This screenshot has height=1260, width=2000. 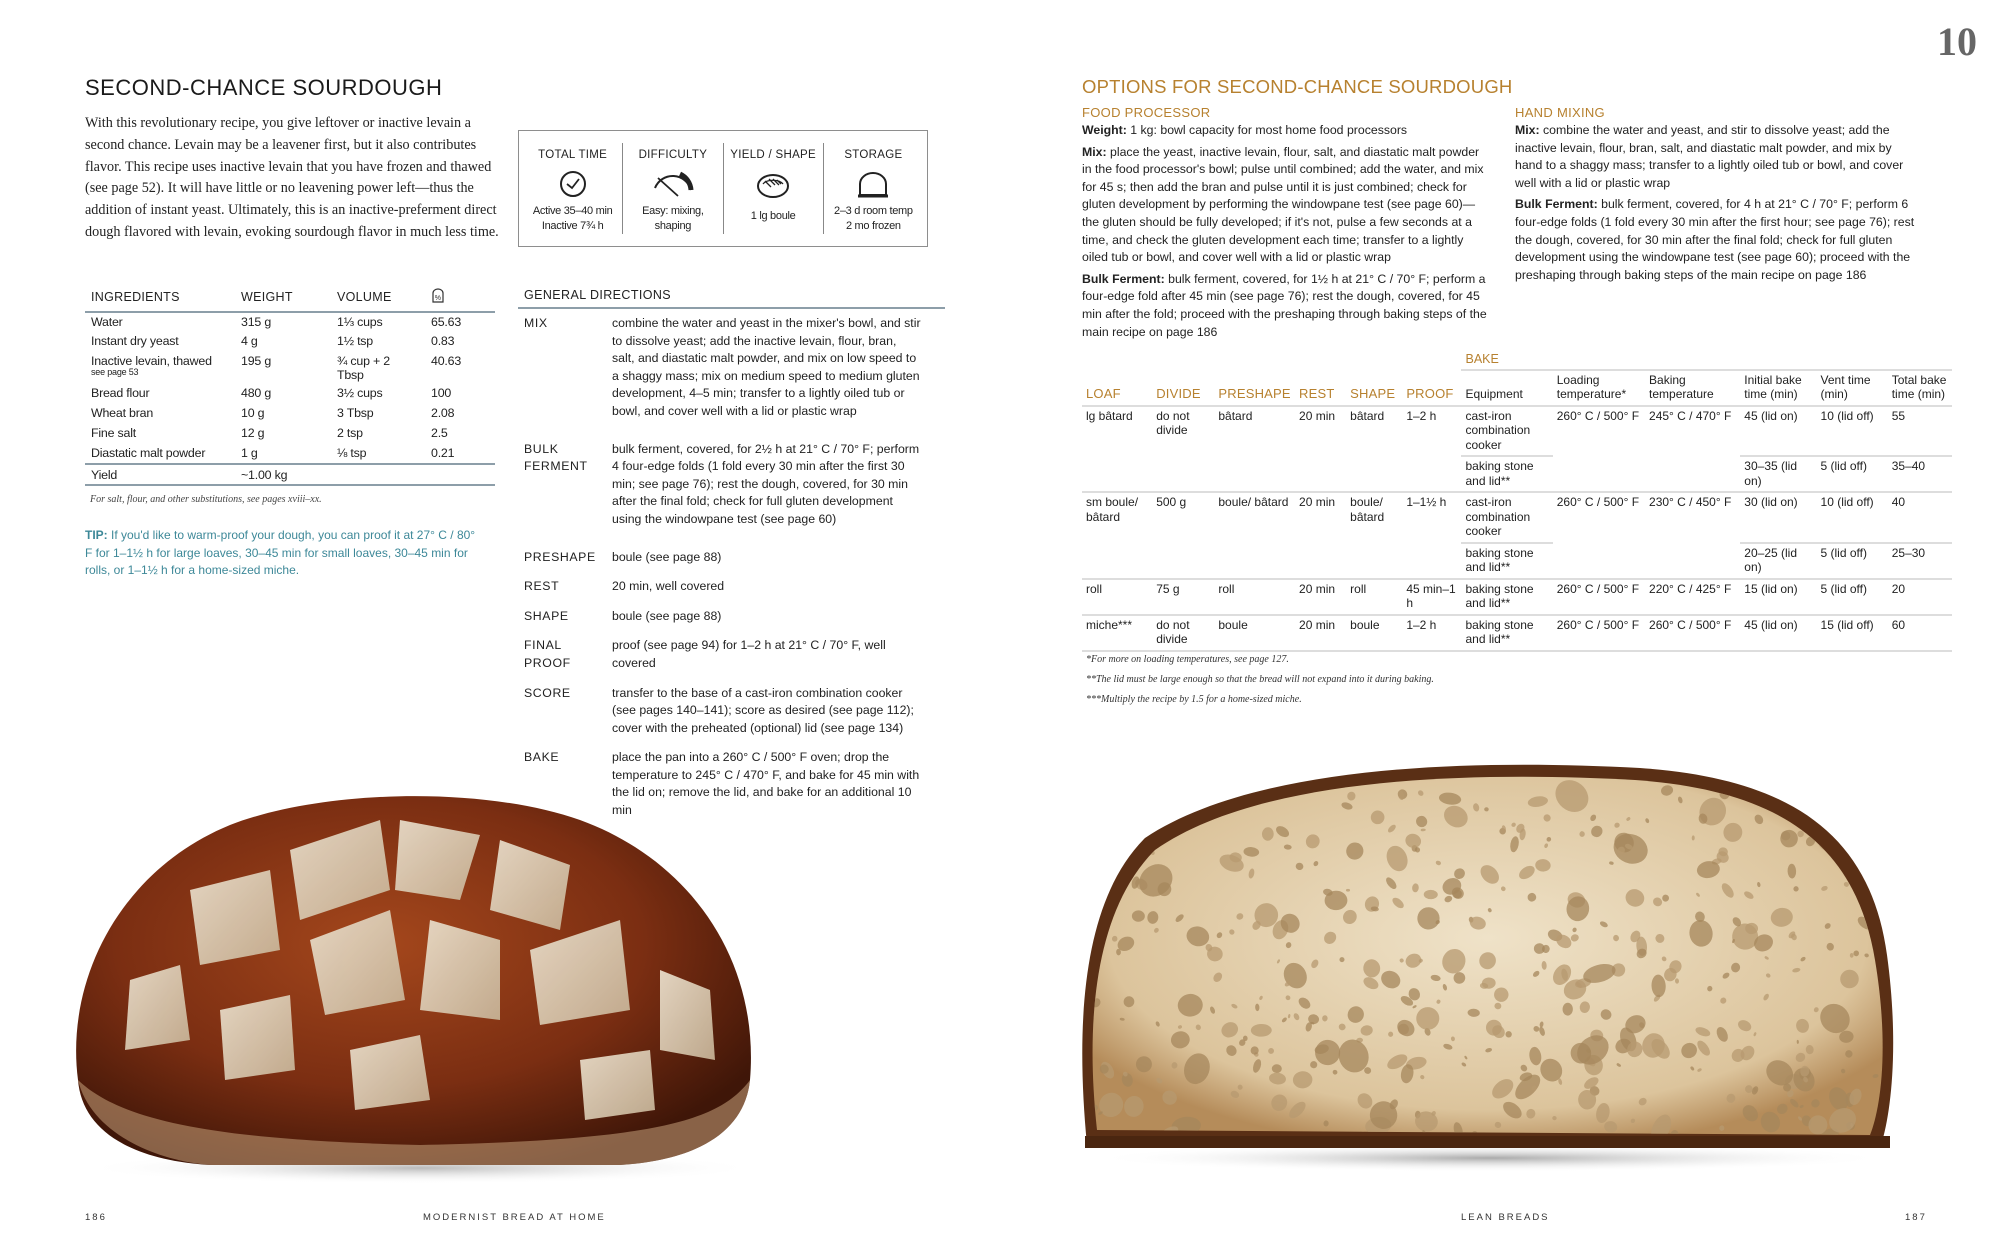 What do you see at coordinates (1693, 632) in the screenshot?
I see `cell-baking: 260° C / 500° F` at bounding box center [1693, 632].